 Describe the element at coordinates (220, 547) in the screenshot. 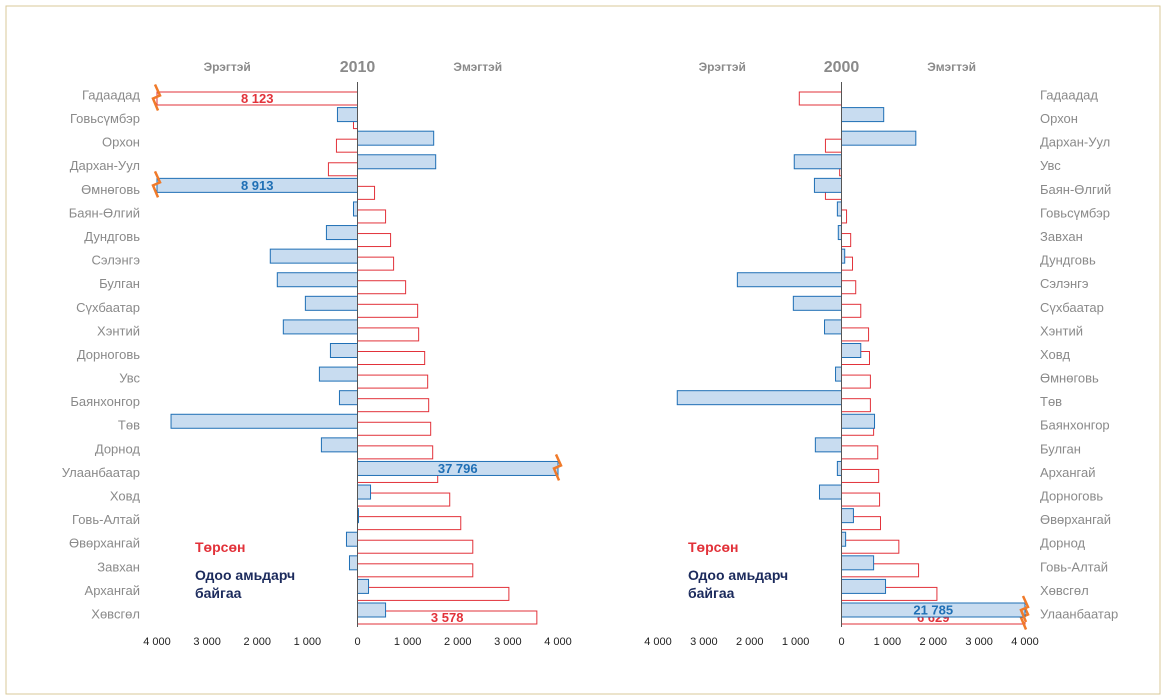

I see `legend-entry: Төрсөн` at that location.